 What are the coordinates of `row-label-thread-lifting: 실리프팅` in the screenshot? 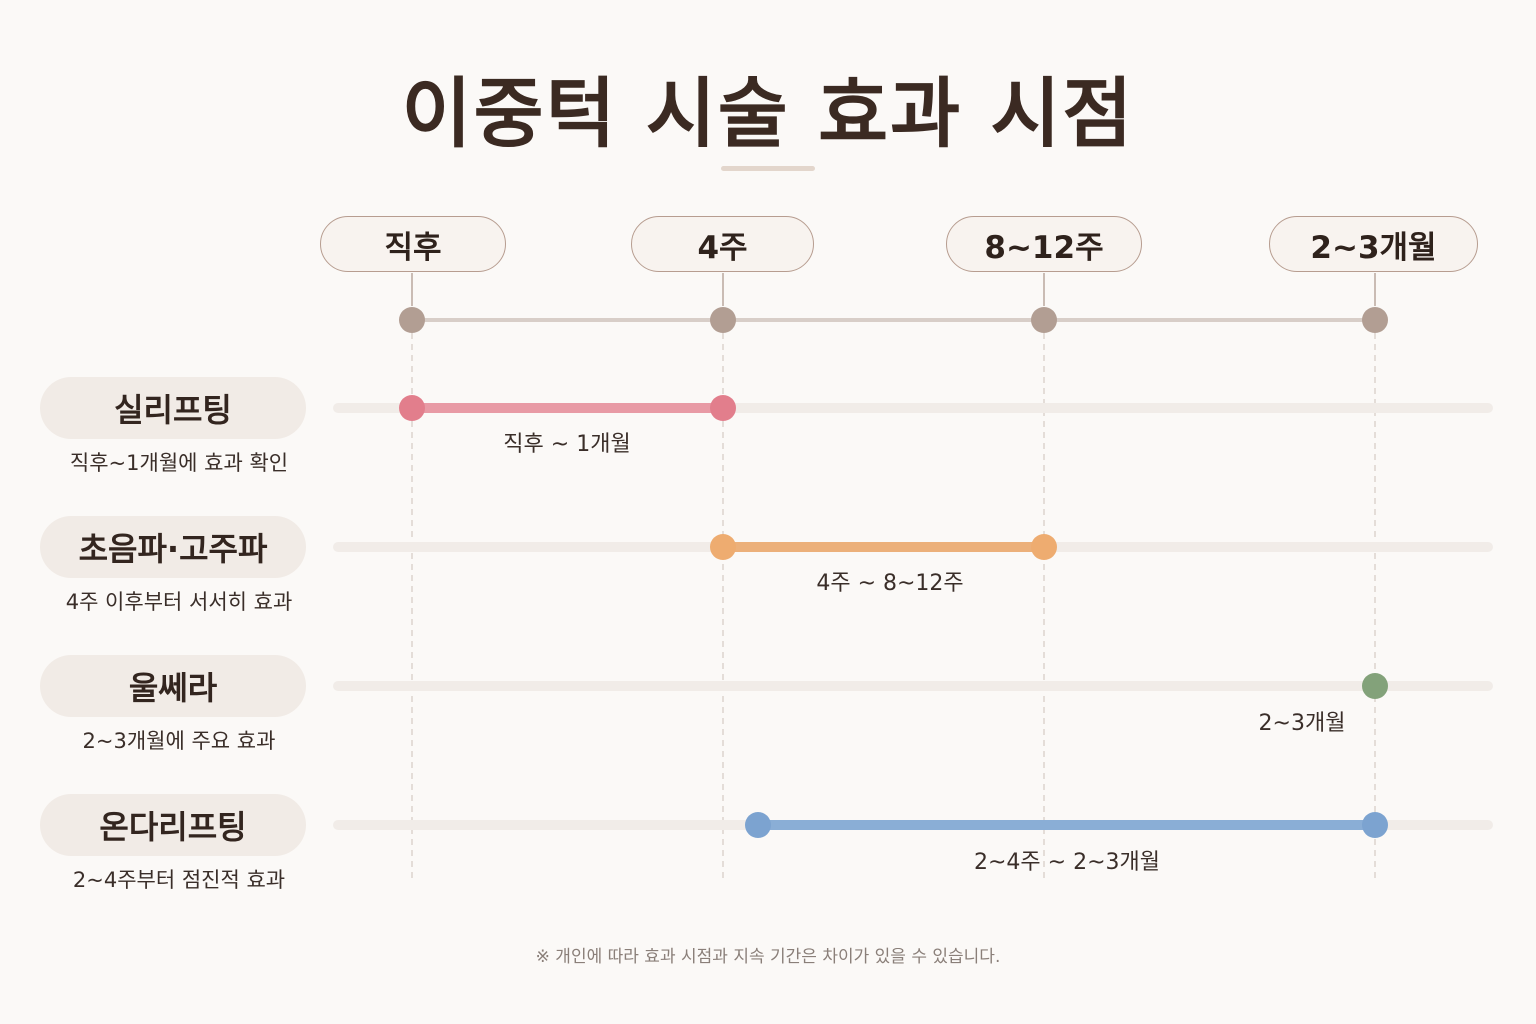 It's located at (173, 408).